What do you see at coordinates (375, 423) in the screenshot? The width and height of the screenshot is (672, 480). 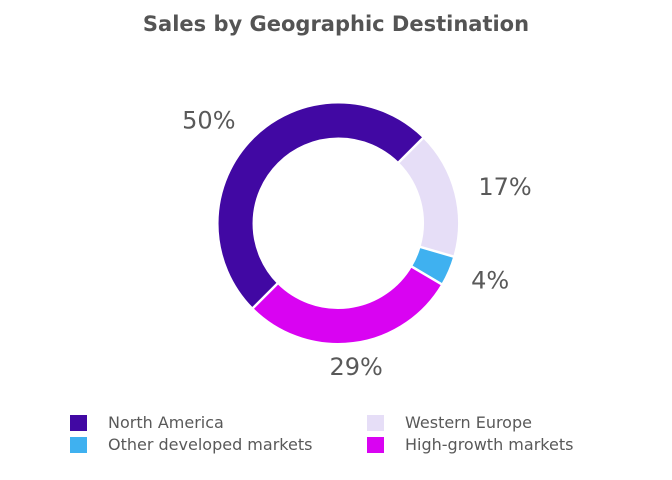 I see `legend-swatch-western-europe` at bounding box center [375, 423].